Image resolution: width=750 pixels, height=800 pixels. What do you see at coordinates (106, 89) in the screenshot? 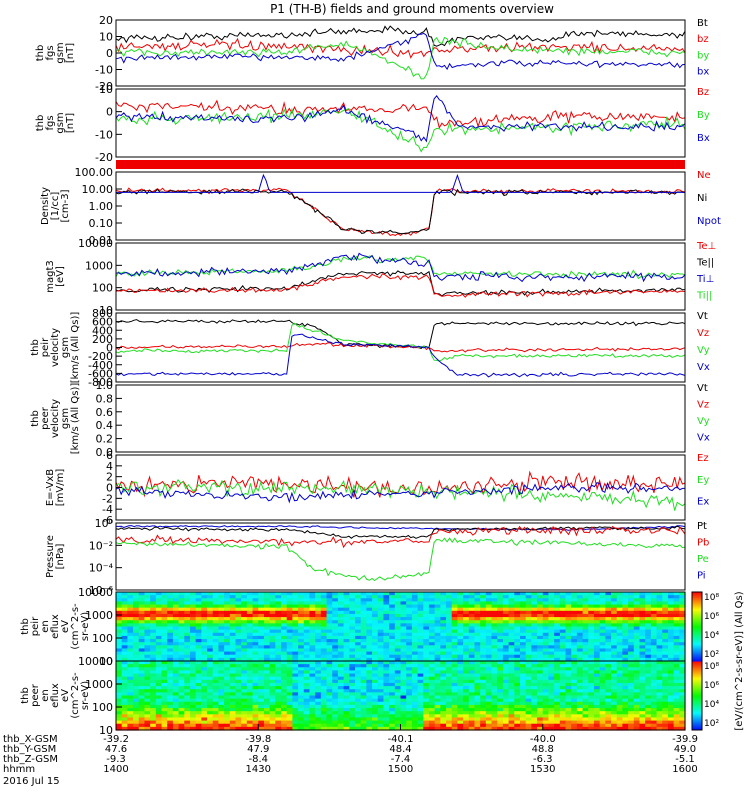
I see `y-tick-label: 10` at bounding box center [106, 89].